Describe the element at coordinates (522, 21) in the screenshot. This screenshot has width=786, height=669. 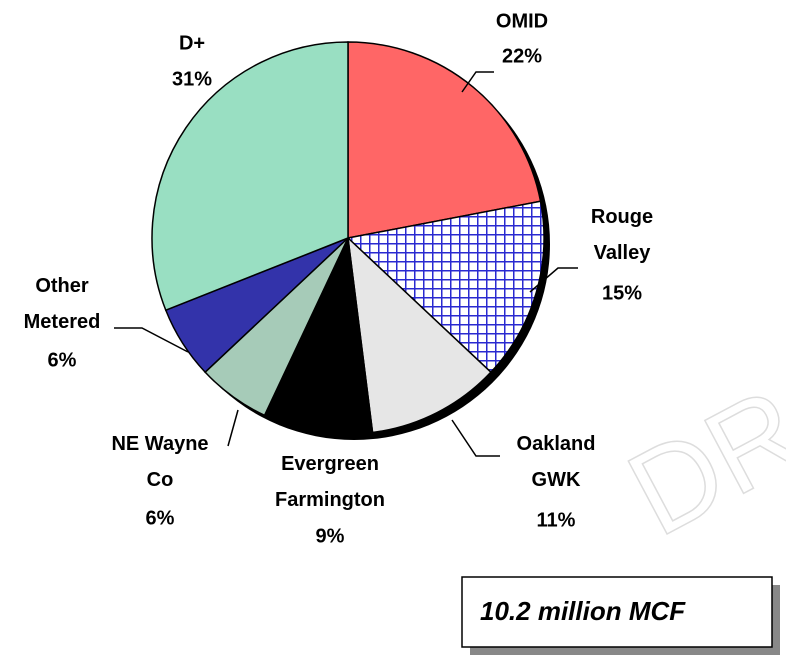
I see `slice-label: OMID` at that location.